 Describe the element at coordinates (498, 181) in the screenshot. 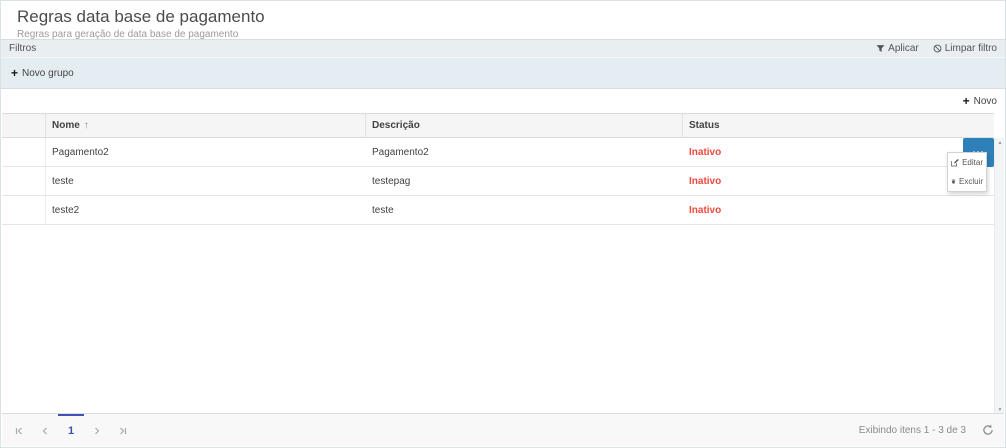

I see `table-row: teste testepag Inativo` at that location.